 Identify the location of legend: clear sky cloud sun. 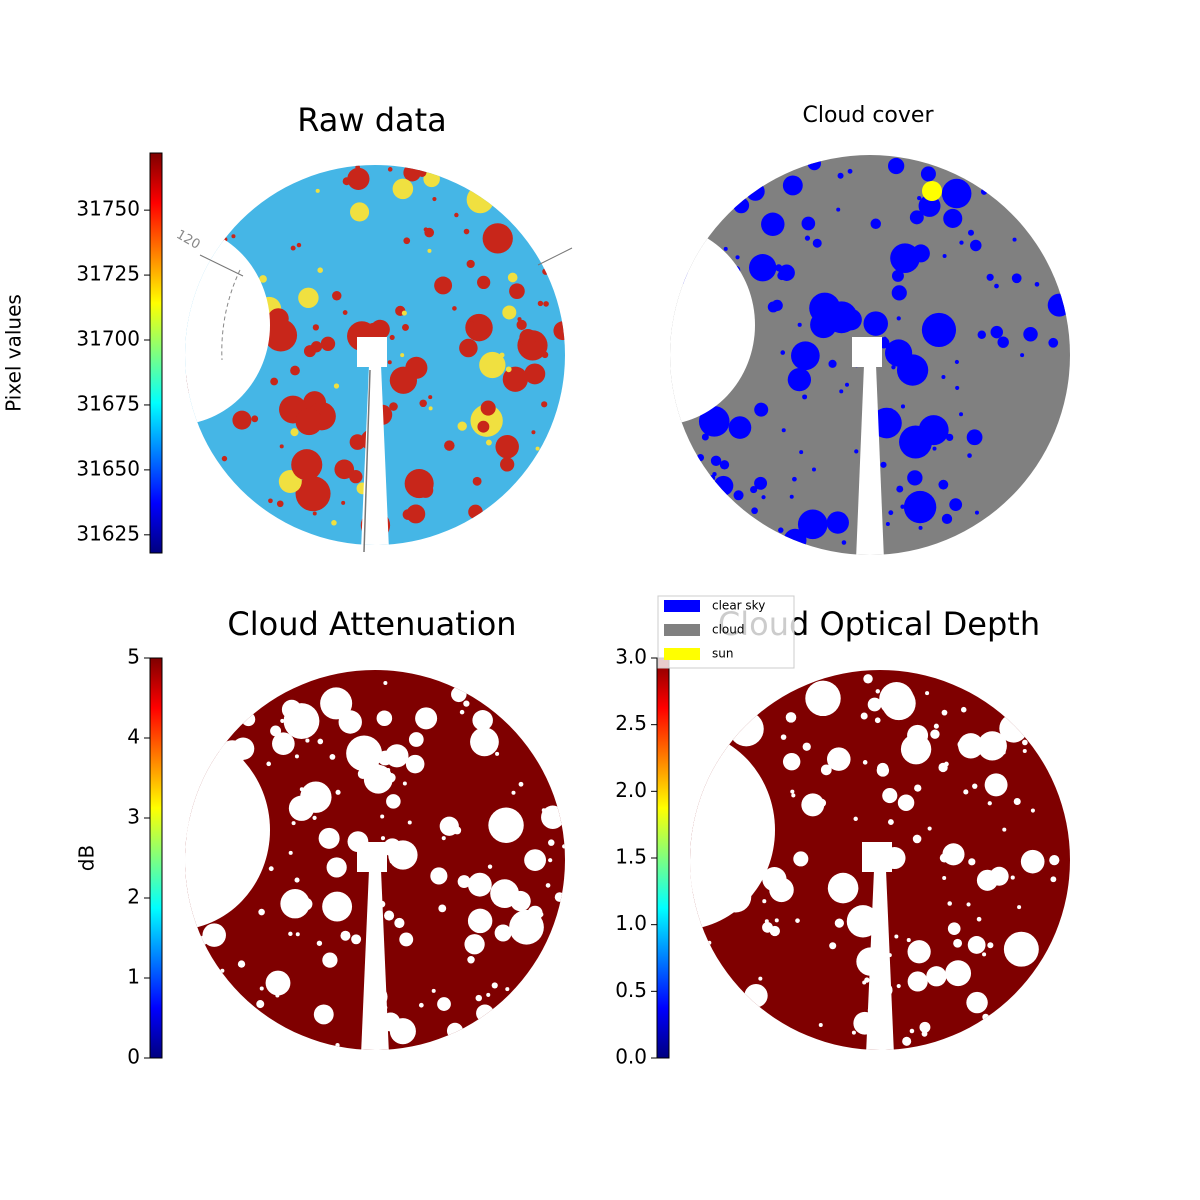
(726, 632).